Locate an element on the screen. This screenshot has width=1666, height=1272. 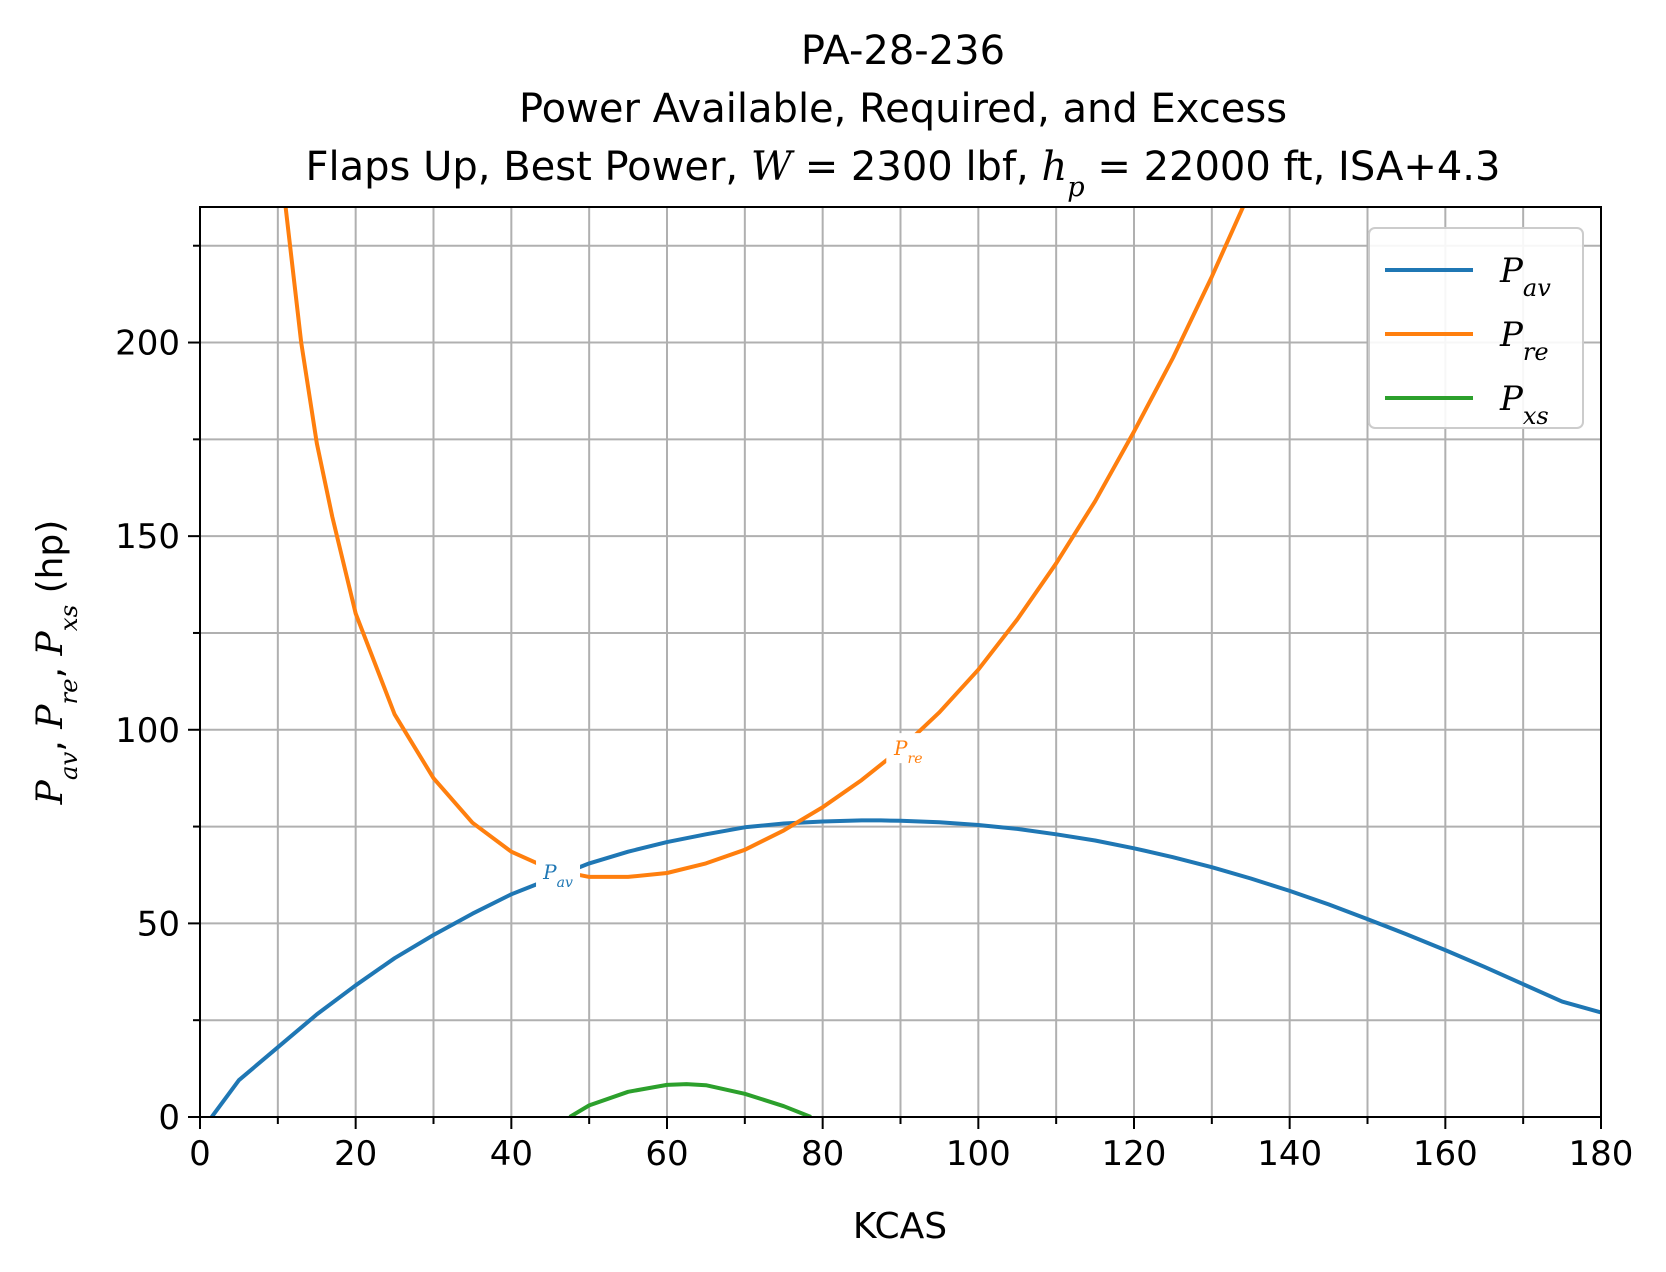
y-tick-label: 200 is located at coordinates (147, 344).